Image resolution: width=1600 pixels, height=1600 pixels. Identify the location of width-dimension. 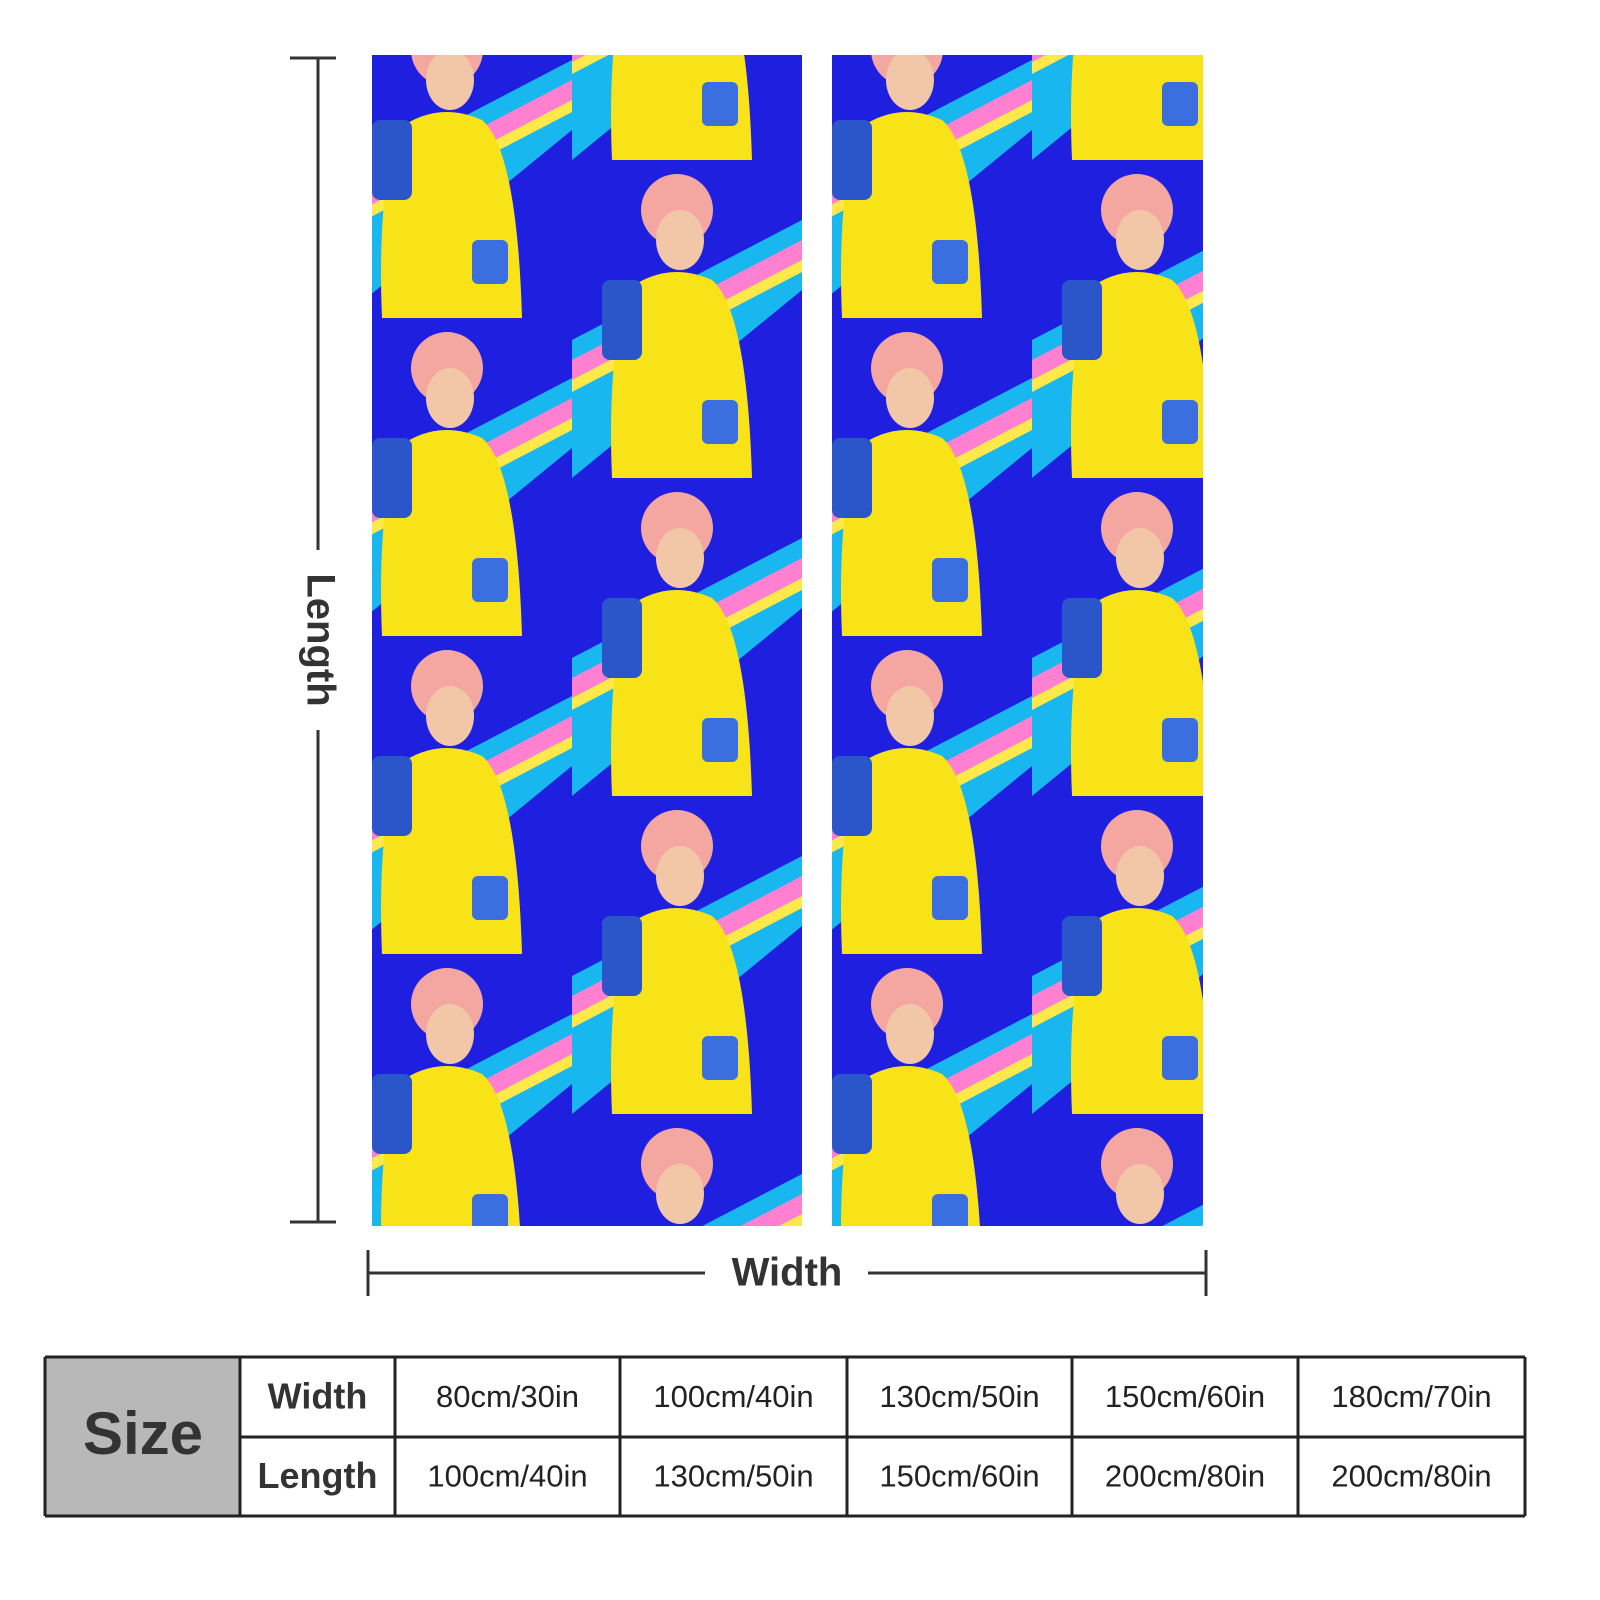
(787, 1273).